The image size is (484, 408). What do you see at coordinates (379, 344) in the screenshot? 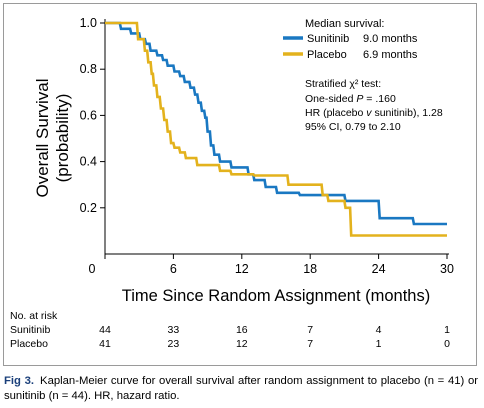
I see `risk-count-placebo: 1` at bounding box center [379, 344].